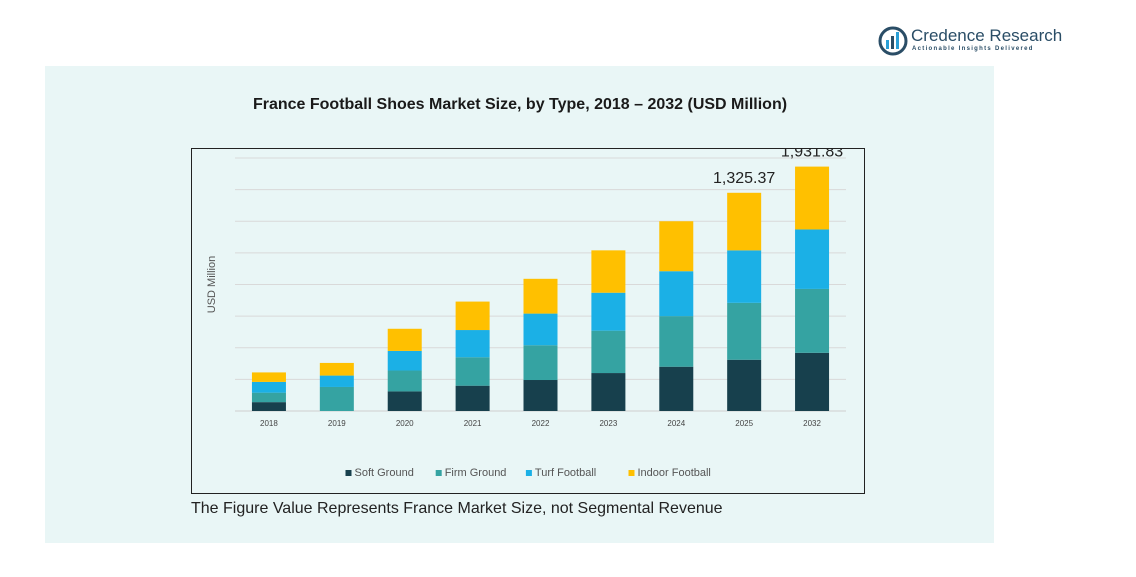  I want to click on legend-label-turf-football: Turf Football, so click(565, 473).